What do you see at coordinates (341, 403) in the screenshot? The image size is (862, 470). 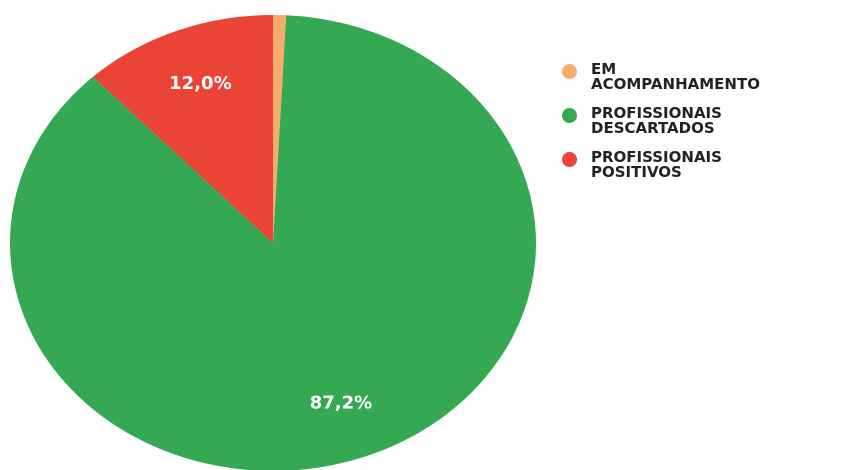 I see `slice-label: 87,2%` at bounding box center [341, 403].